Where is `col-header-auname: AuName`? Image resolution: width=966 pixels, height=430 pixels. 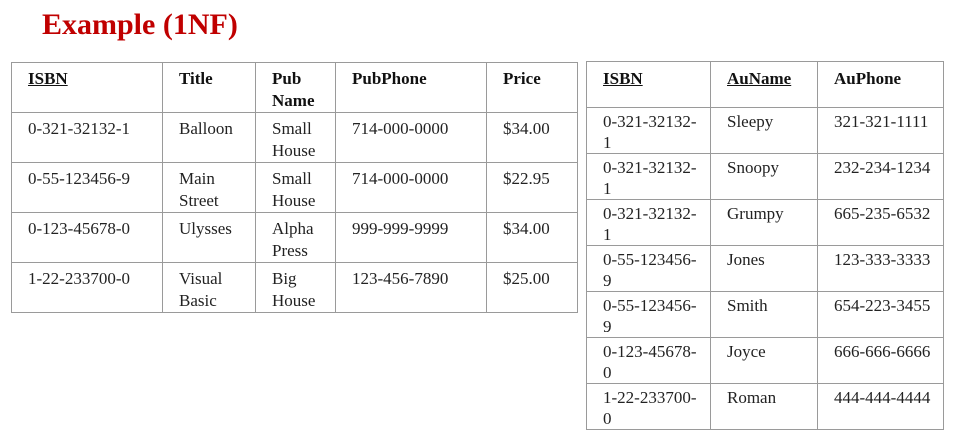 col-header-auname: AuName is located at coordinates (764, 84).